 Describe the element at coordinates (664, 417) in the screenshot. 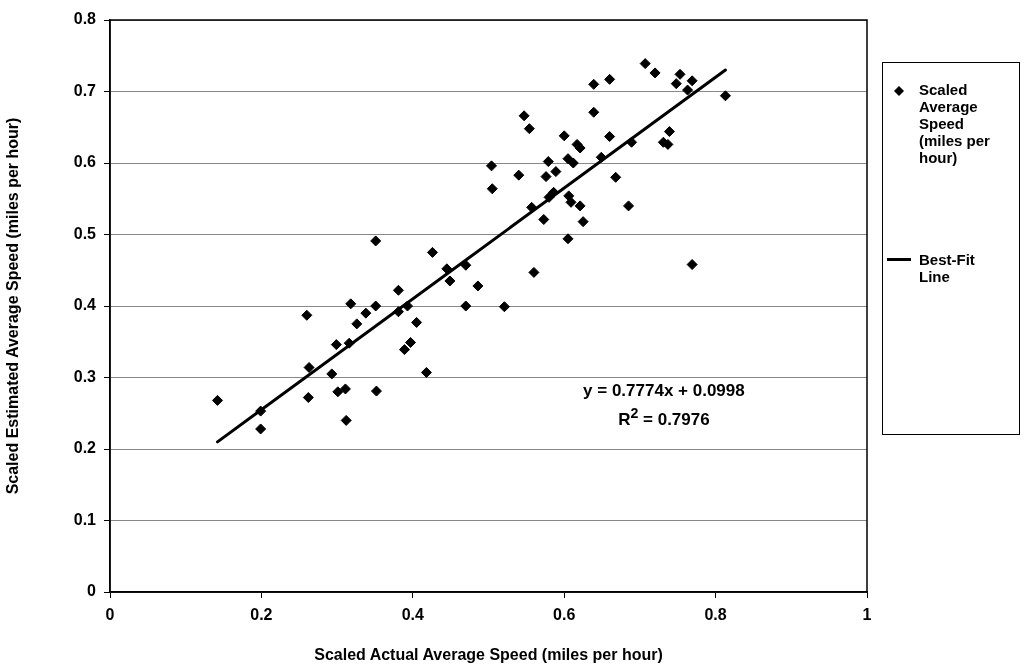

I see `annotation: R$^{2}$ = 0.7976` at that location.